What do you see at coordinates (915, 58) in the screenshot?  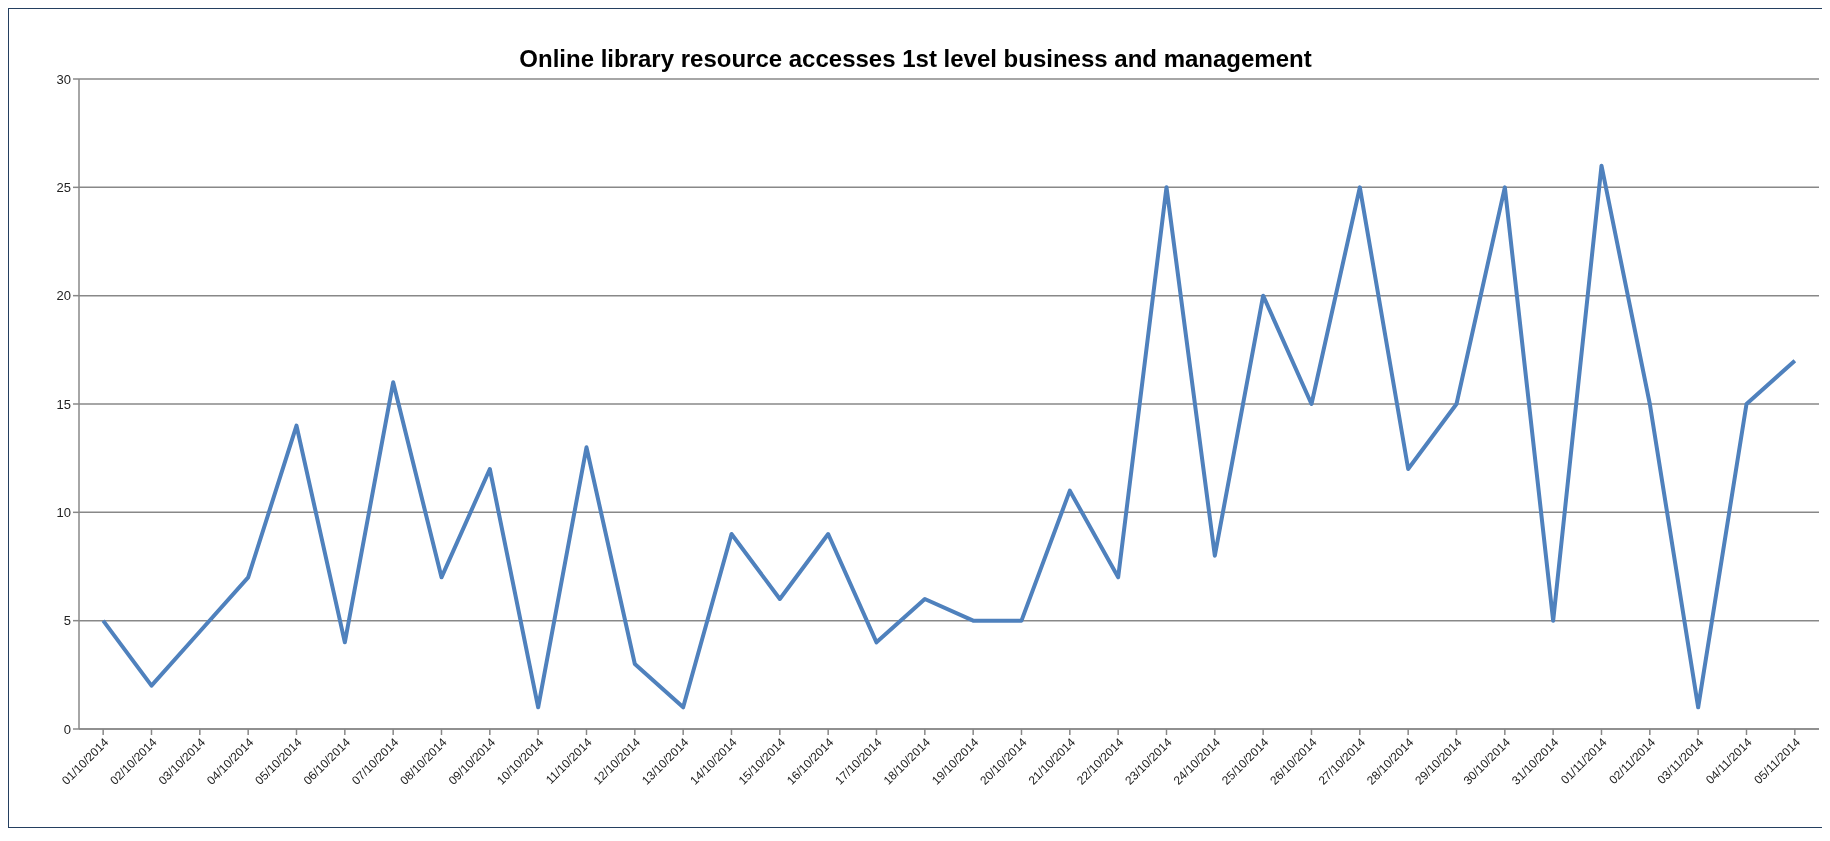 I see `chart-title: Online library resource accesses 1st level business and management` at bounding box center [915, 58].